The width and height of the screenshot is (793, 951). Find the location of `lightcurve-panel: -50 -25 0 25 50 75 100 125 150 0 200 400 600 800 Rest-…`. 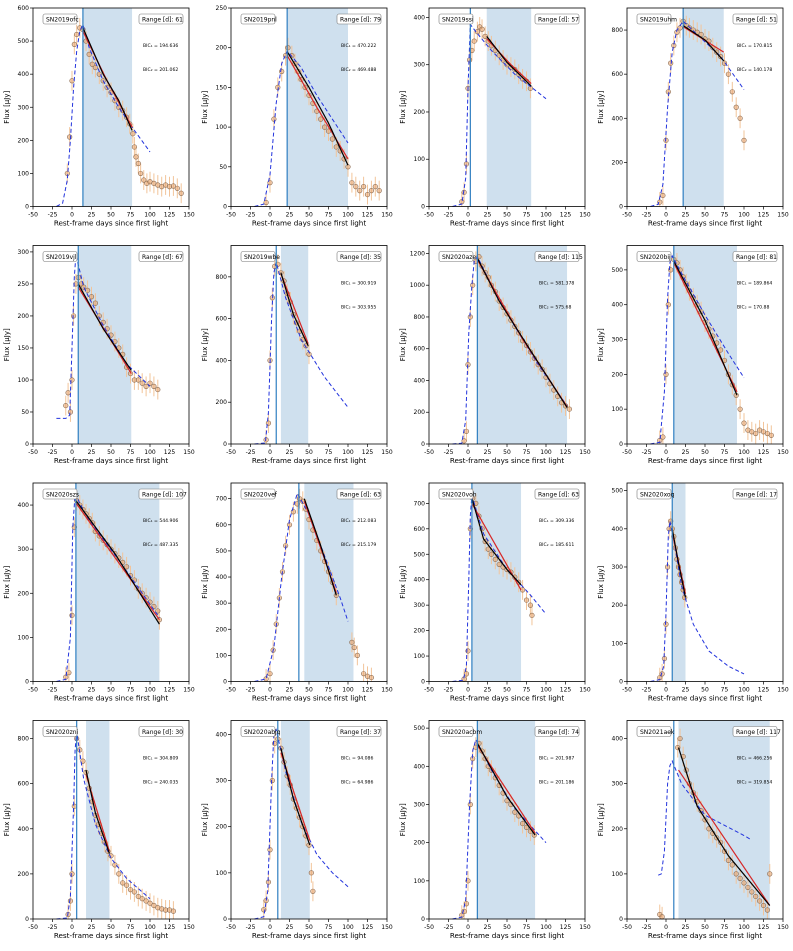

lightcurve-panel: -50 -25 0 25 50 75 100 125 150 0 200 400 600 800 Rest-… is located at coordinates (693, 117).